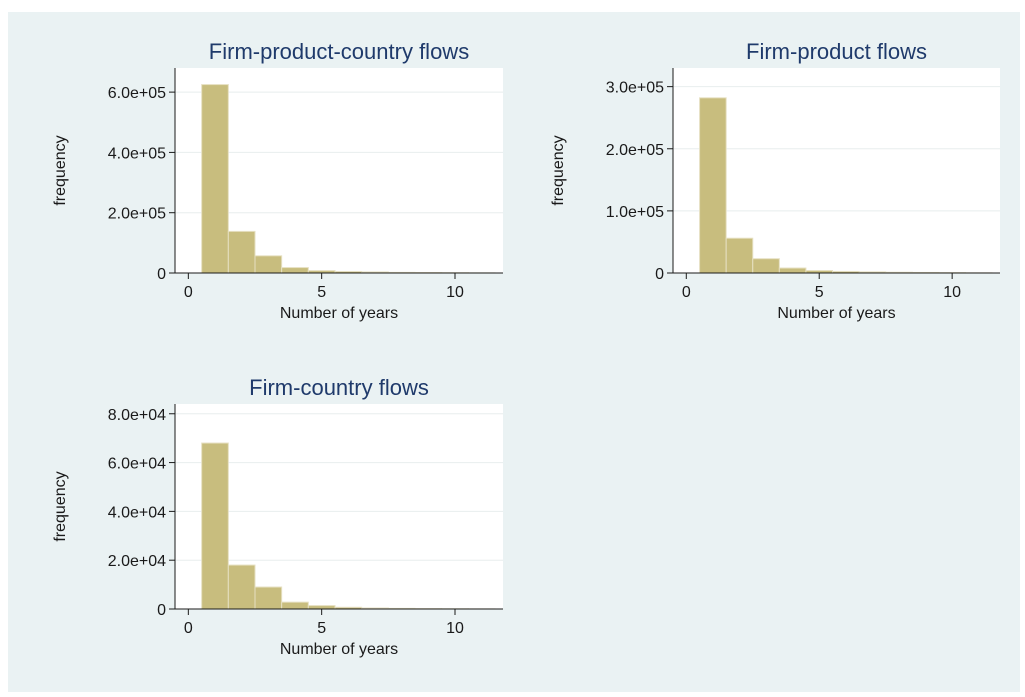 The height and width of the screenshot is (697, 1025). Describe the element at coordinates (819, 292) in the screenshot. I see `chart-2-x-tick-label: 5` at that location.